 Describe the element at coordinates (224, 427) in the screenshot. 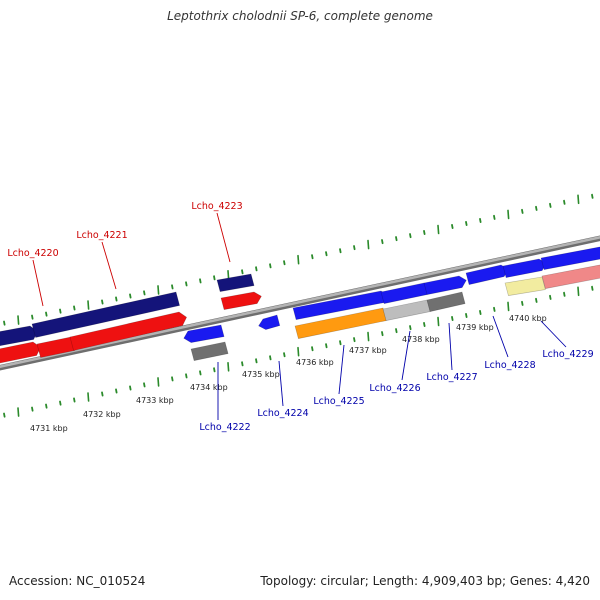

I see `gene-label: Lcho_4222` at that location.